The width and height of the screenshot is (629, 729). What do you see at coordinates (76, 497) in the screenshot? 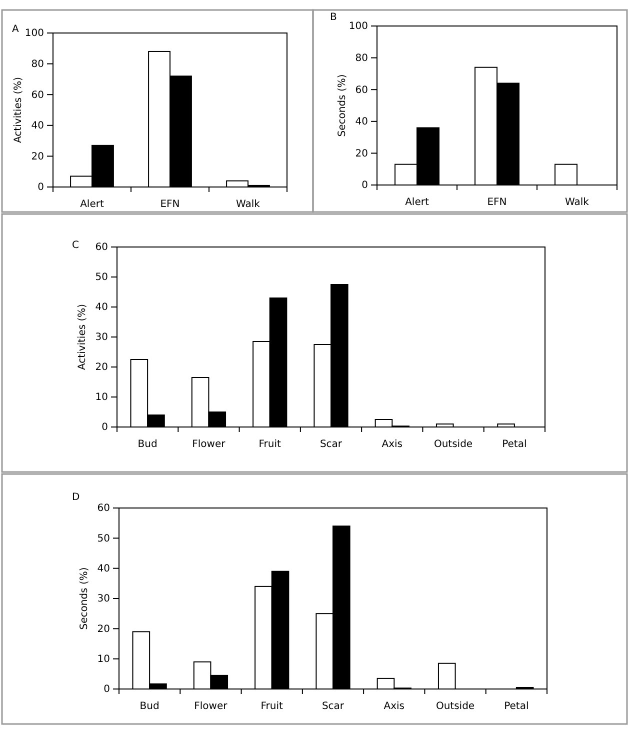
I see `chart-title: D` at bounding box center [76, 497].